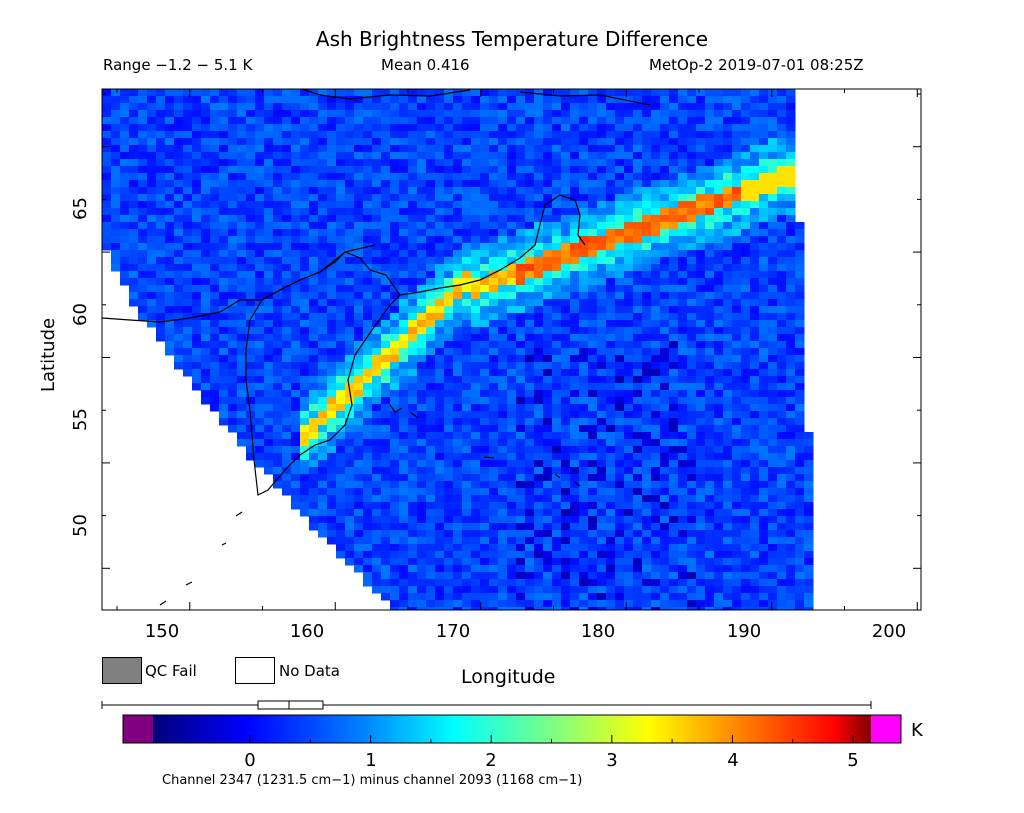 This screenshot has height=813, width=1024. I want to click on colorbar-gradient, so click(512, 729).